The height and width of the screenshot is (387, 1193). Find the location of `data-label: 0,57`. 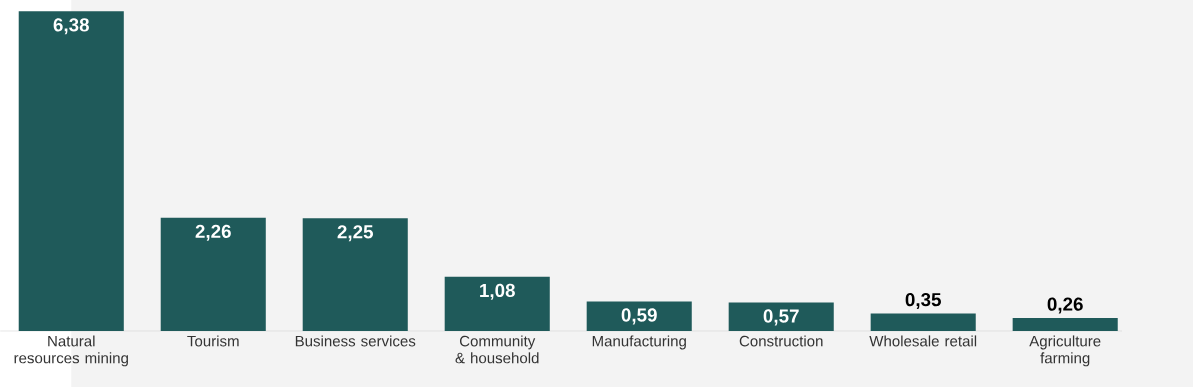

data-label: 0,57 is located at coordinates (781, 317).